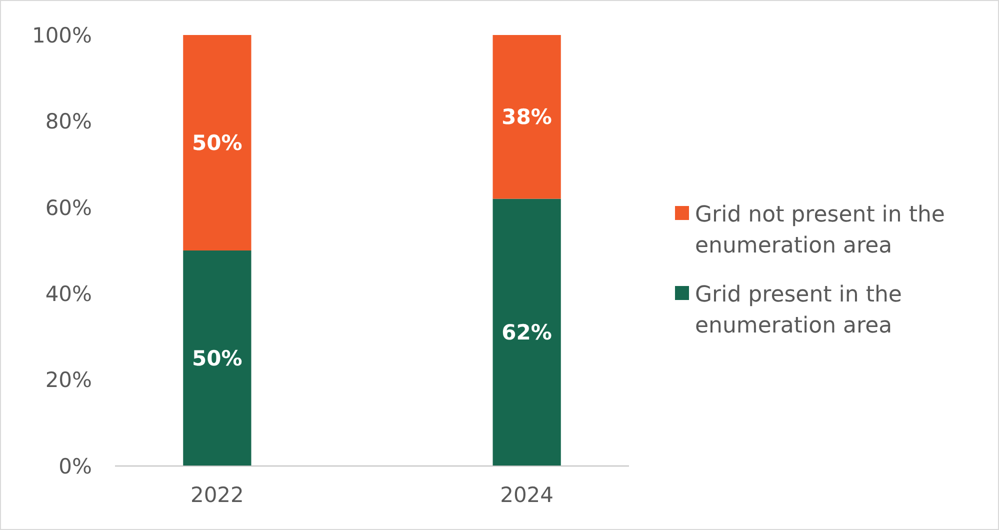 The width and height of the screenshot is (999, 530). What do you see at coordinates (527, 495) in the screenshot?
I see `x-tick-label: 2024` at bounding box center [527, 495].